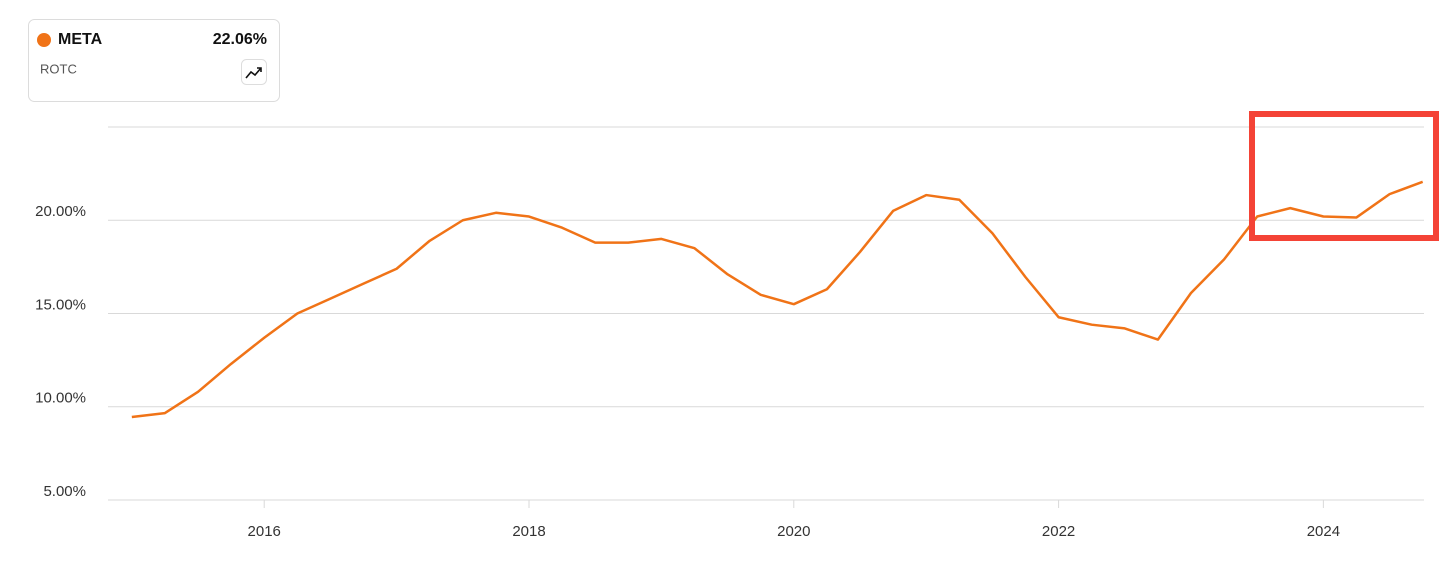 This screenshot has width=1456, height=568. I want to click on legend-card: META 22.06% ROTC, so click(154, 60).